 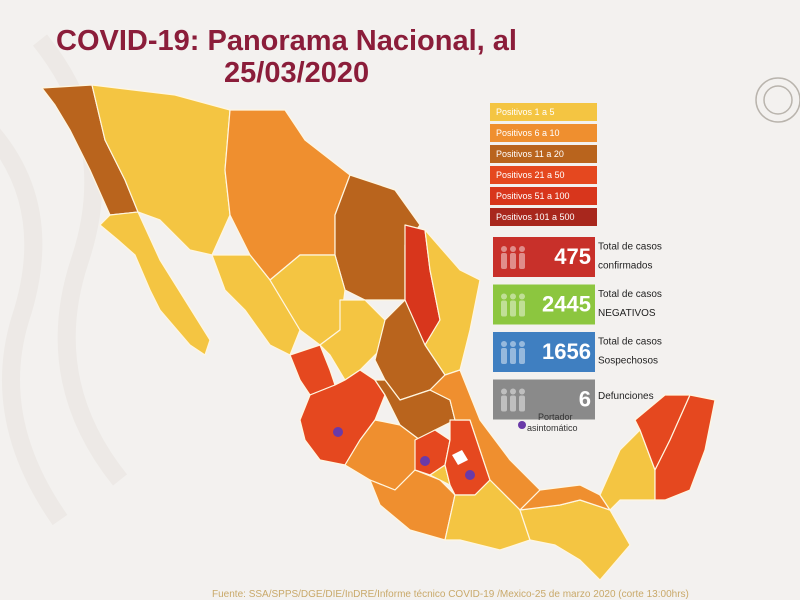 What do you see at coordinates (533, 196) in the screenshot?
I see `legend-label: Positivos 51 a 100` at bounding box center [533, 196].